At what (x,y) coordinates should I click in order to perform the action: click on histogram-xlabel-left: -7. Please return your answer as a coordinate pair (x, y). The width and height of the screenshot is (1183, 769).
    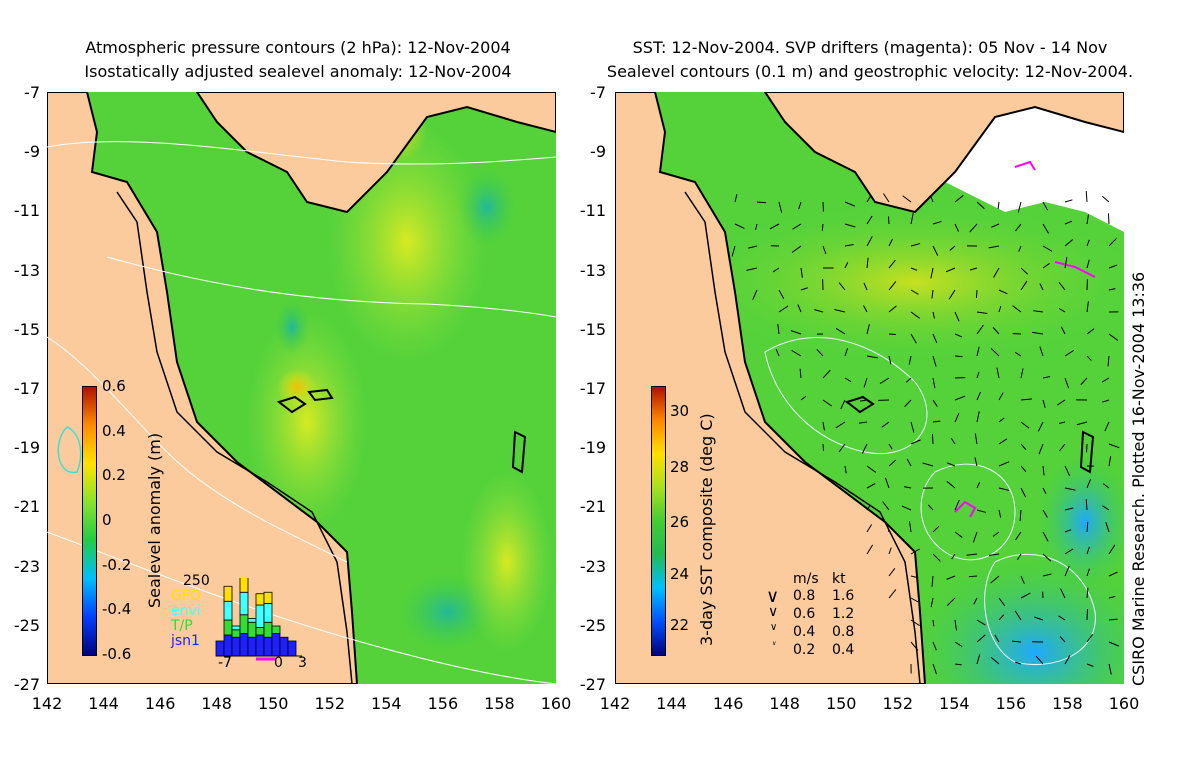
    Looking at the image, I should click on (225, 663).